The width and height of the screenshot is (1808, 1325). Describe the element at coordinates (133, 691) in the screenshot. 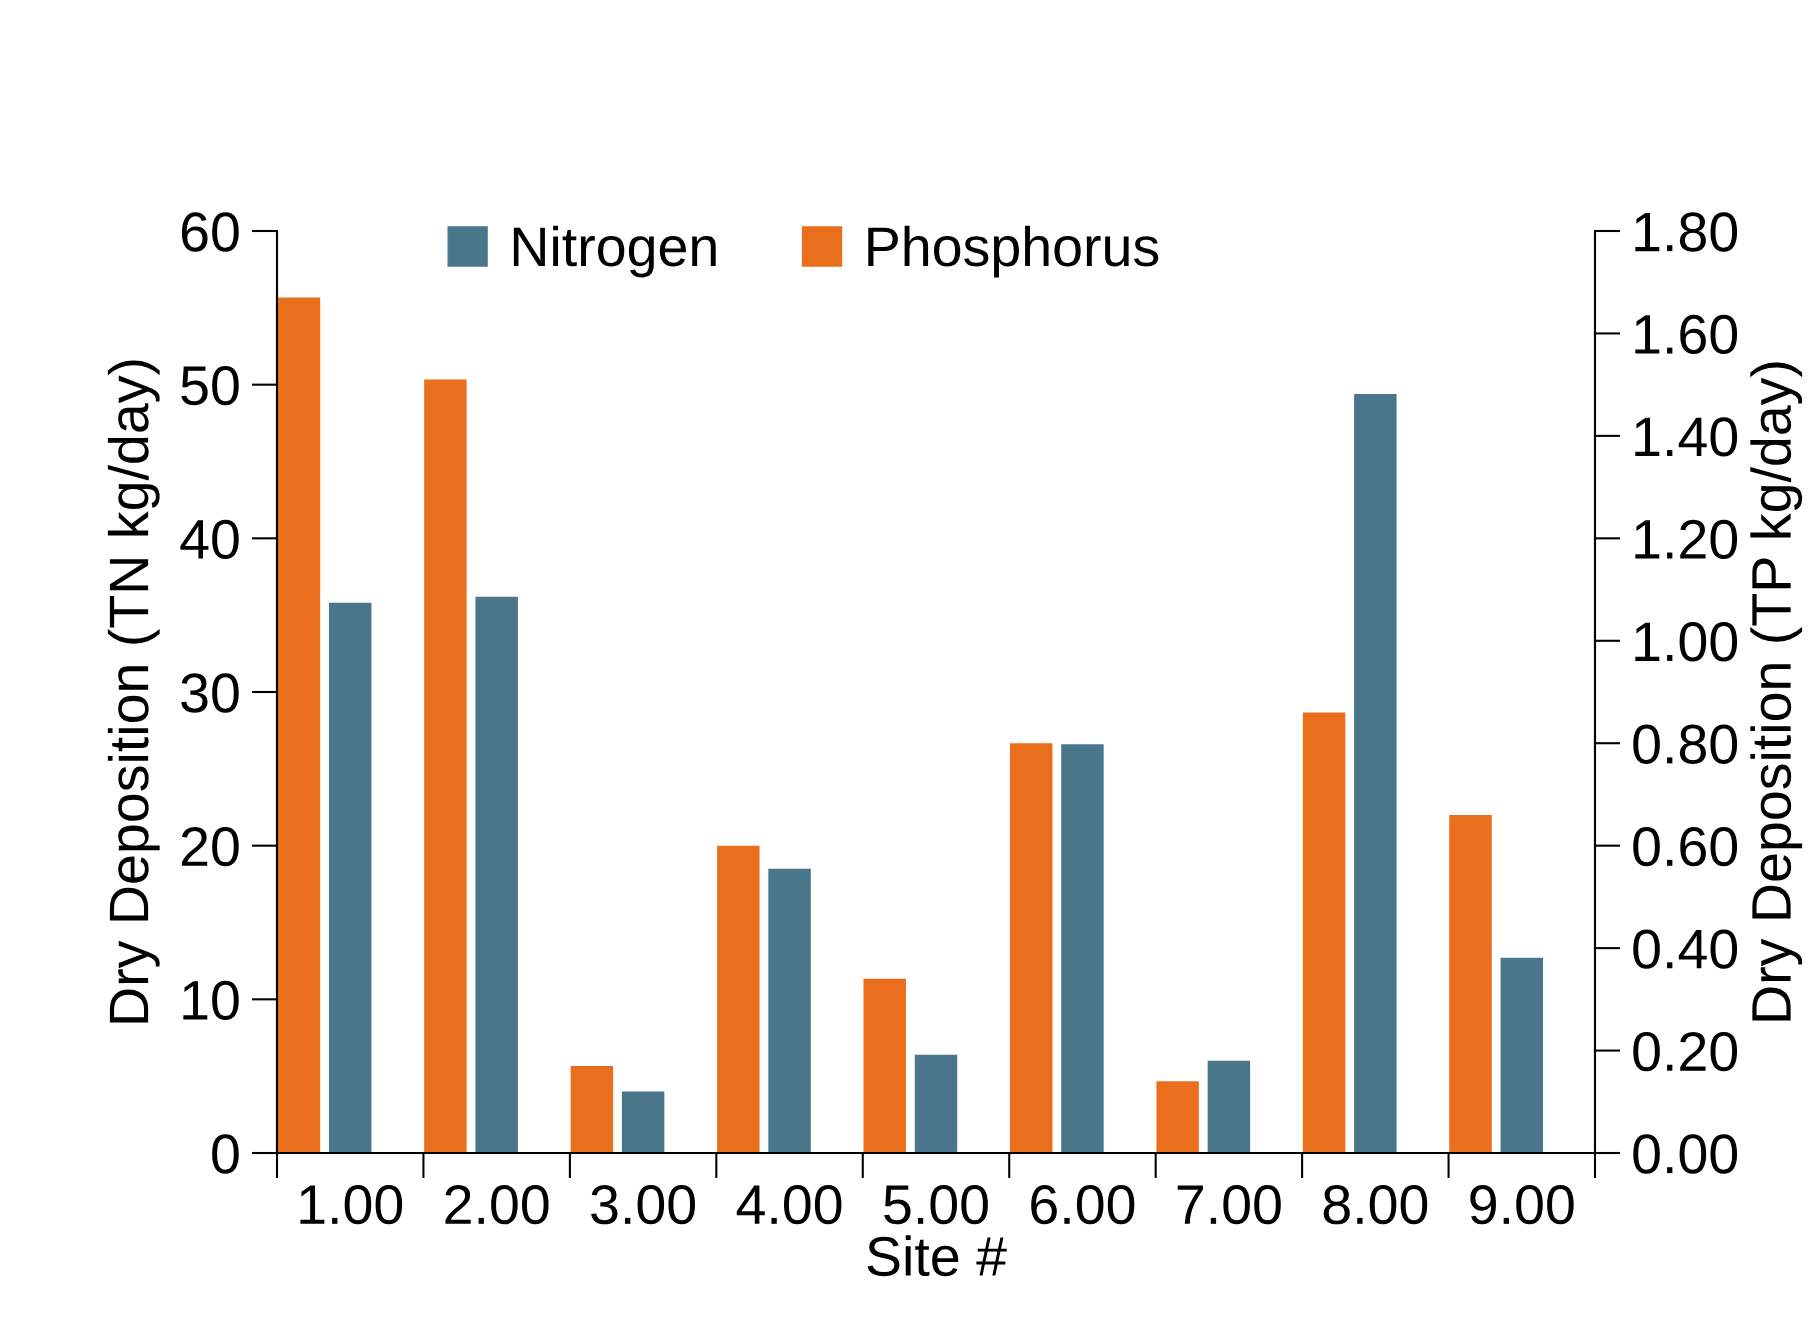

I see `y-axis-title: Dry Deposition (TN kg/day)` at that location.